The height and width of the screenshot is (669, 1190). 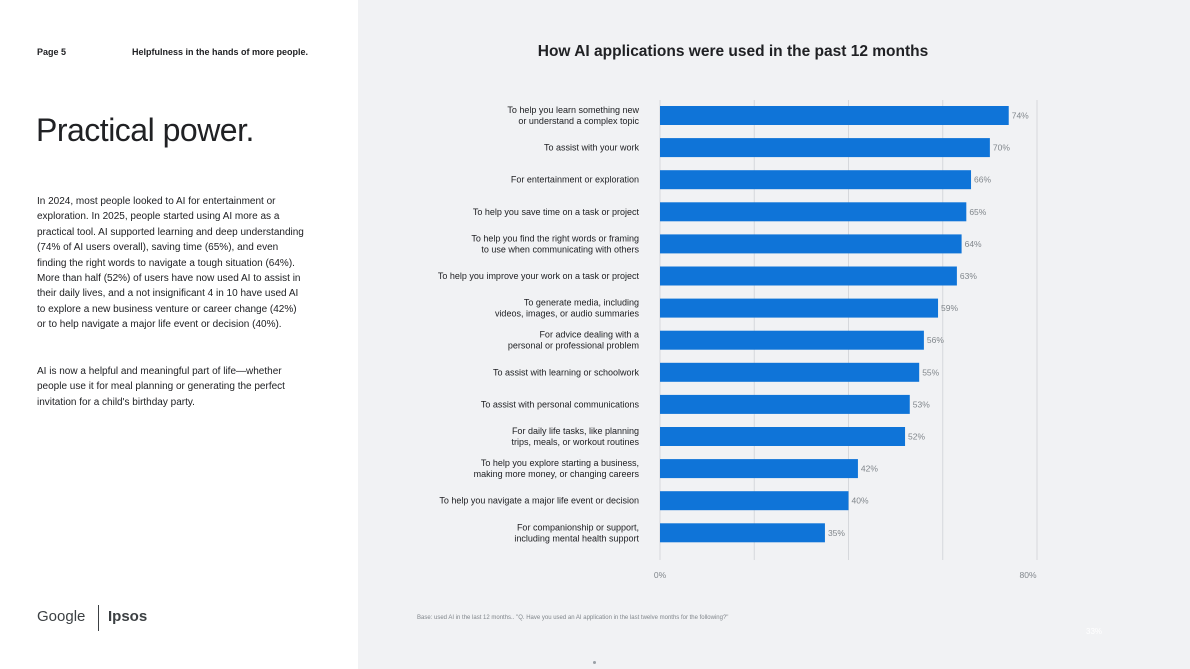 What do you see at coordinates (145, 130) in the screenshot?
I see `headline: Practical power.` at bounding box center [145, 130].